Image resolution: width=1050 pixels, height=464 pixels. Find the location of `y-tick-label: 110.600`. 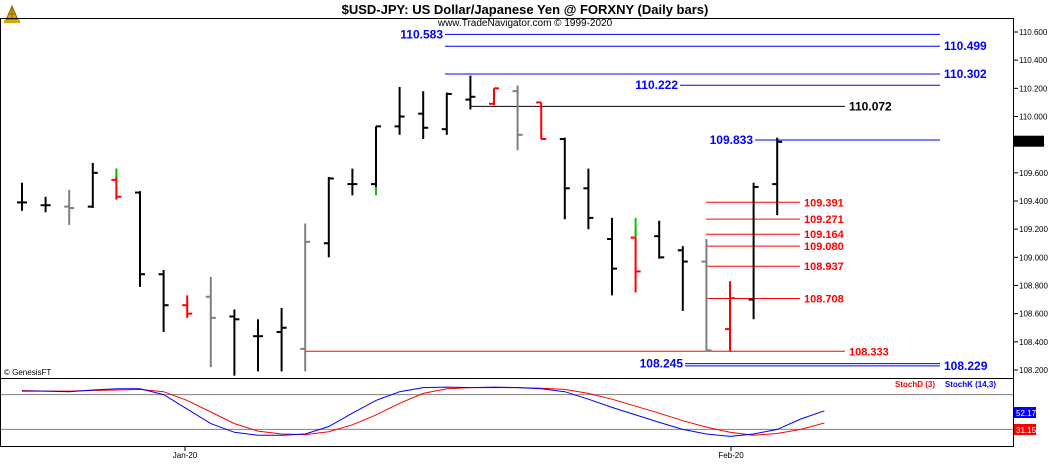

y-tick-label: 110.600 is located at coordinates (1033, 32).